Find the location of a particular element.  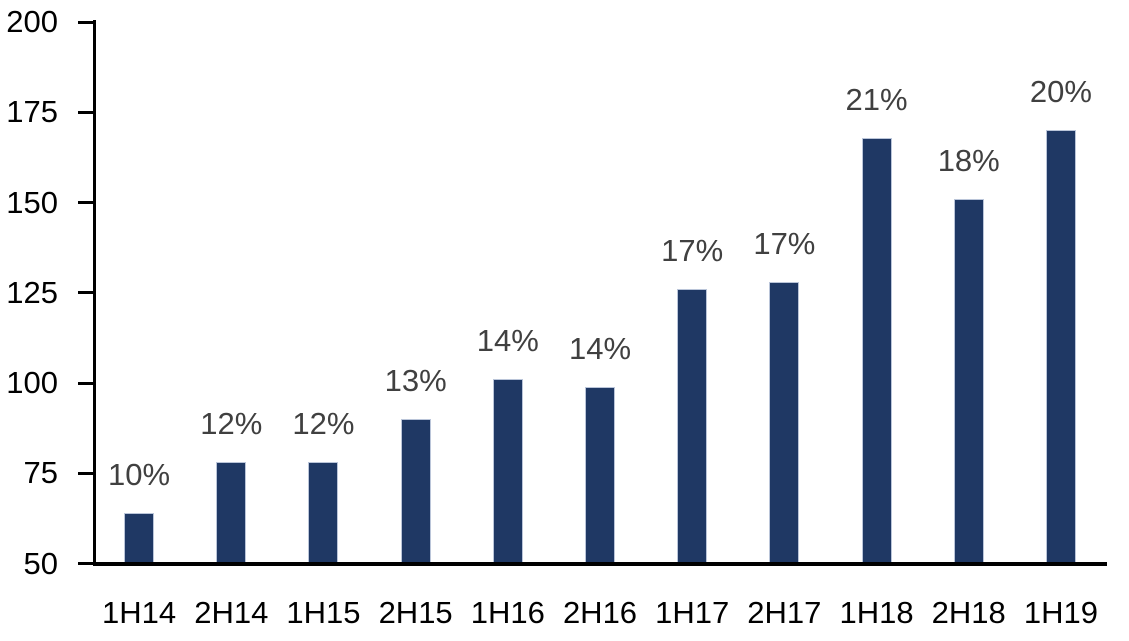

bar-2h17 is located at coordinates (784, 423).